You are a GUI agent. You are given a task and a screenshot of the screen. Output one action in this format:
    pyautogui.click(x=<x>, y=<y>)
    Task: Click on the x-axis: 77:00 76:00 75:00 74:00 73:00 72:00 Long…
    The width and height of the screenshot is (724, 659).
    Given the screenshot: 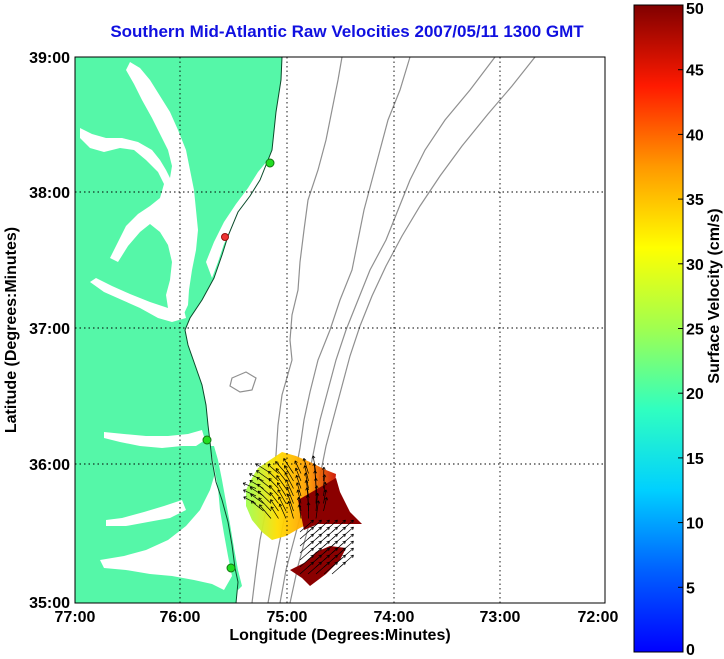 What is the action you would take?
    pyautogui.click(x=337, y=626)
    